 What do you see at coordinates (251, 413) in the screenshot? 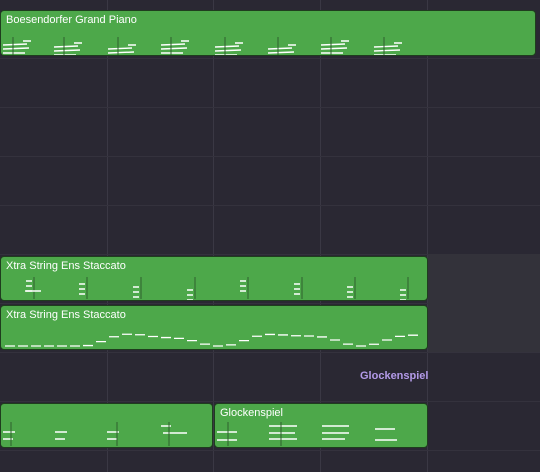
I see `region-title: Glockenspiel` at bounding box center [251, 413].